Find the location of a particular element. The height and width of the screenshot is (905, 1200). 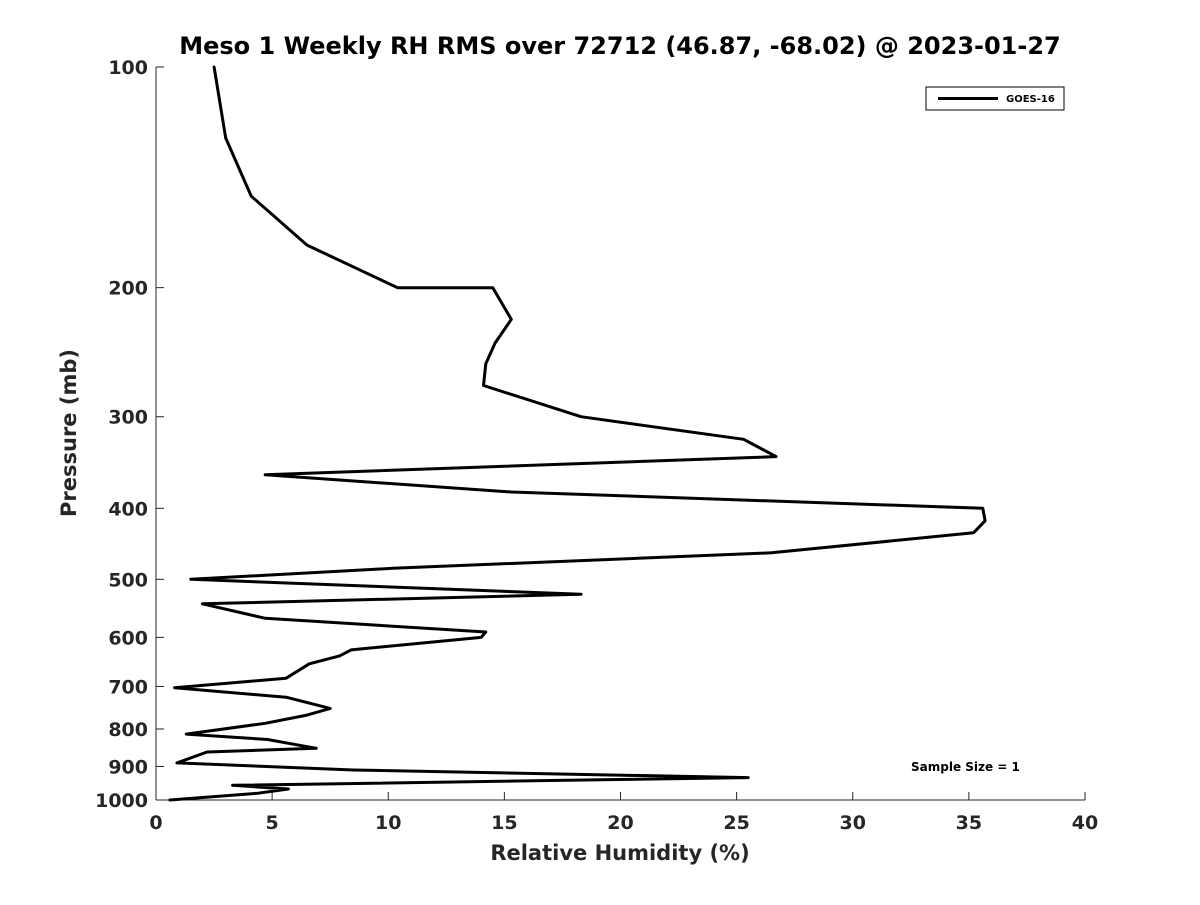

x-tick-label: 40 is located at coordinates (1085, 823).